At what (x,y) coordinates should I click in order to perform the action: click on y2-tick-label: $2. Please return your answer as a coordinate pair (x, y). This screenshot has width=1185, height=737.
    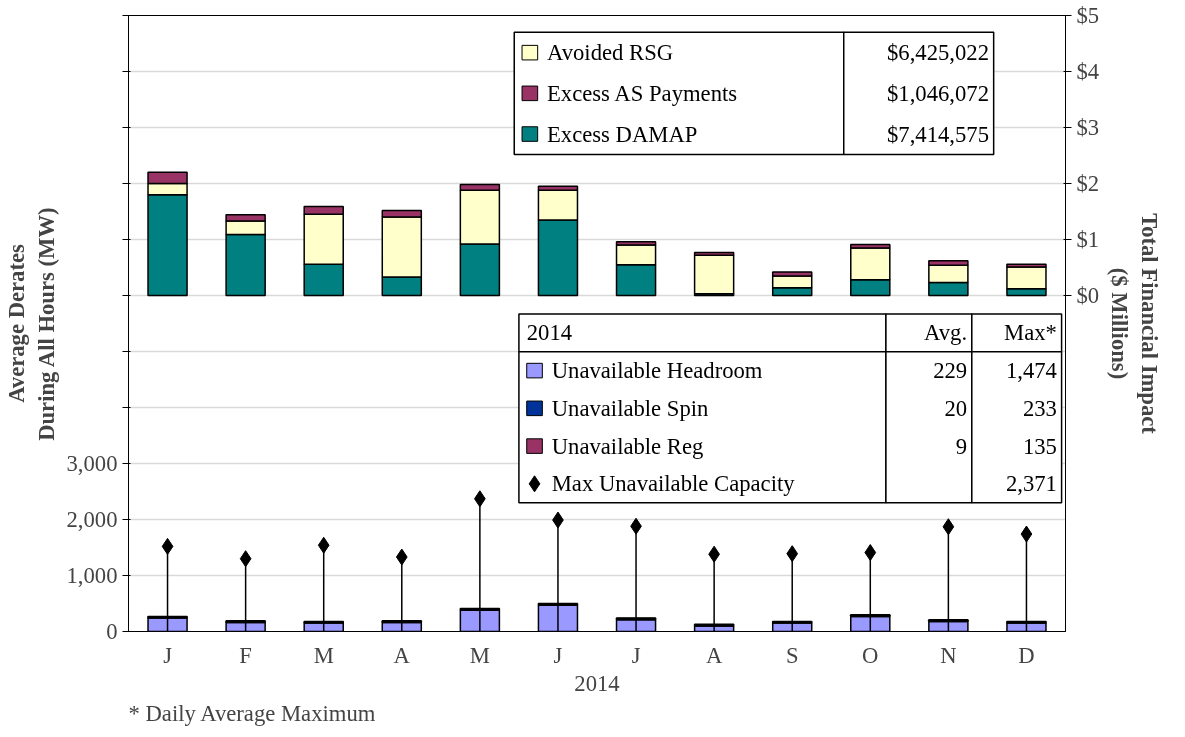
    Looking at the image, I should click on (1088, 183).